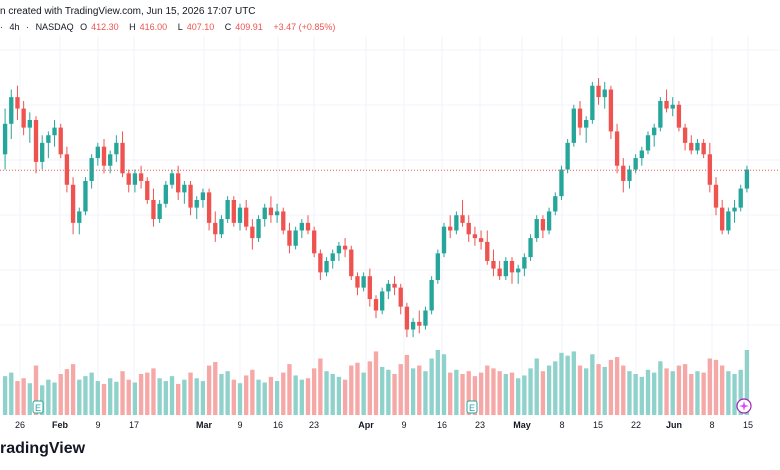 Image resolution: width=780 pixels, height=470 pixels. I want to click on low-label: L, so click(180, 27).